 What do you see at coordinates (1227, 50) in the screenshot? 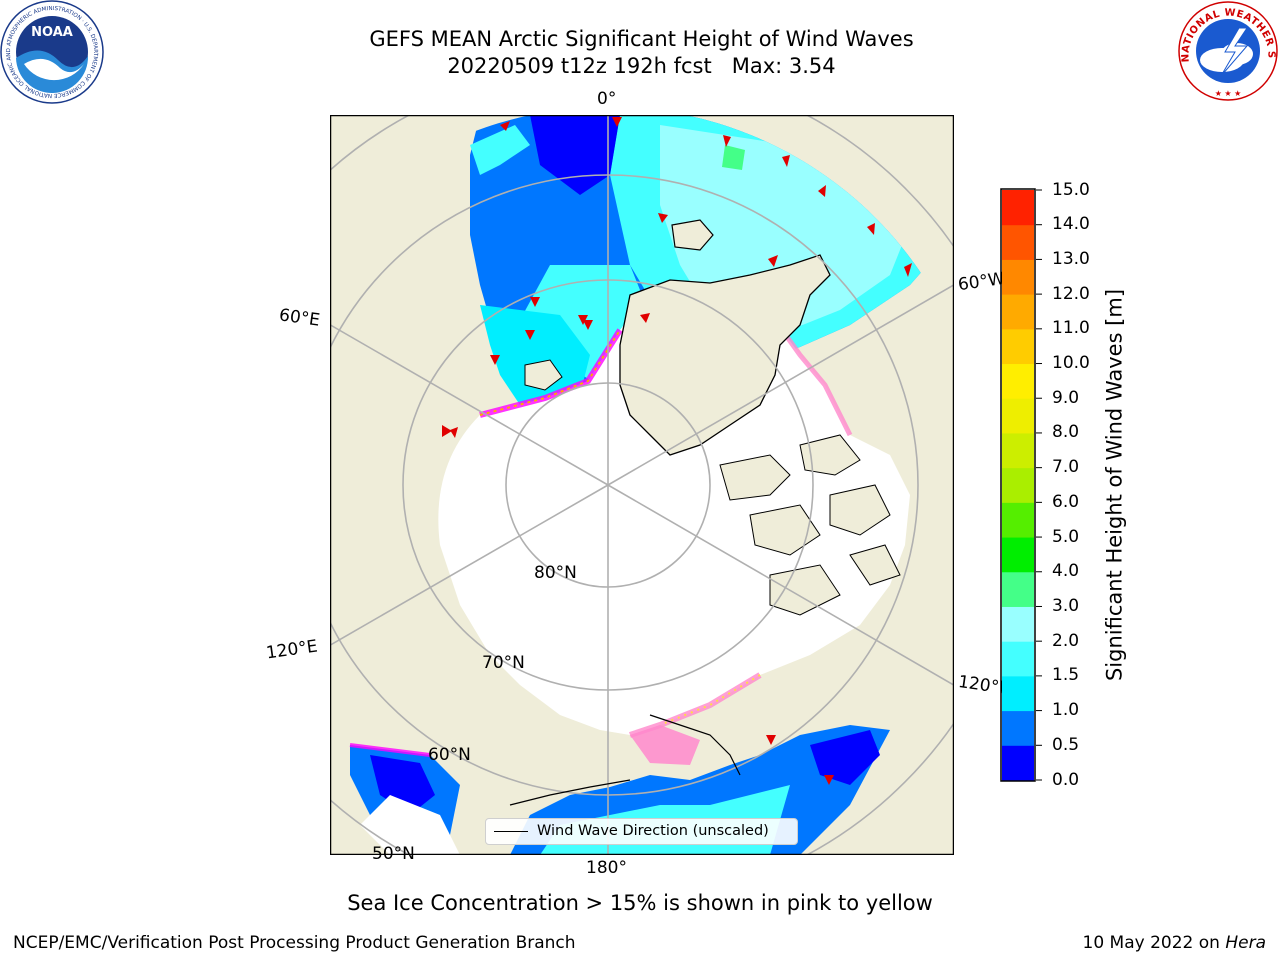
I see `nws-logo: NATIONAL WEATHER SERVICE ★ ★ ★` at bounding box center [1227, 50].